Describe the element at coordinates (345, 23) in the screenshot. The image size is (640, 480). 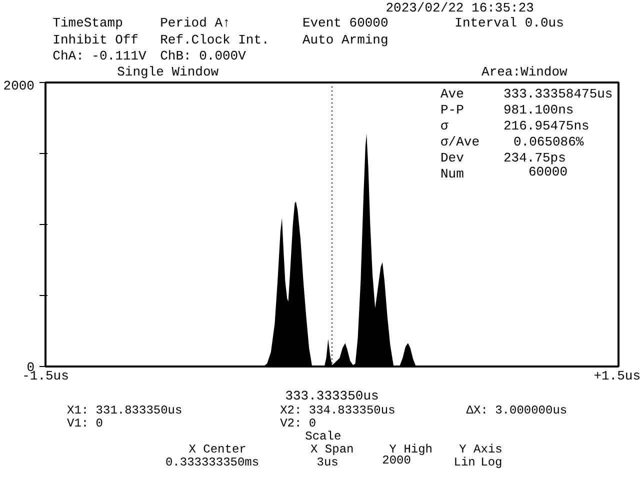
I see `text: Event 60000` at that location.